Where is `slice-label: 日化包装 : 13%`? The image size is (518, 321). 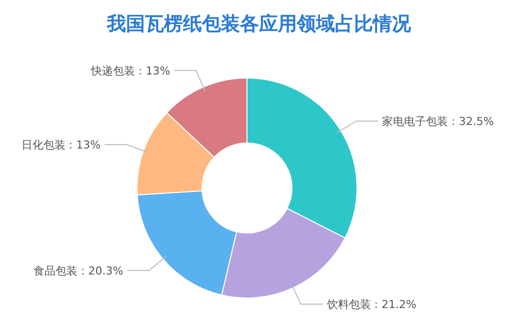 slice-label: 日化包装 : 13% is located at coordinates (61, 145).